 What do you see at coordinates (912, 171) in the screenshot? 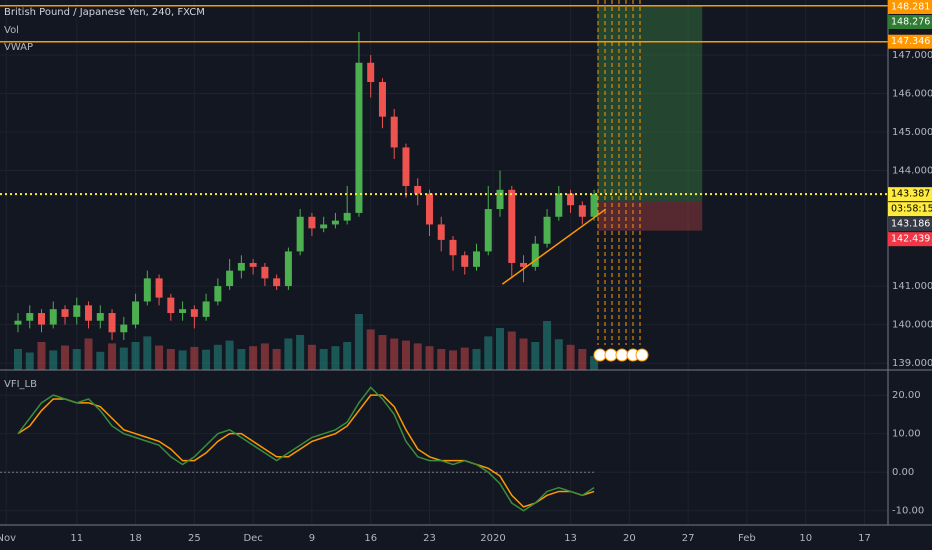
I see `y-tick-label: 144.000` at bounding box center [912, 171].